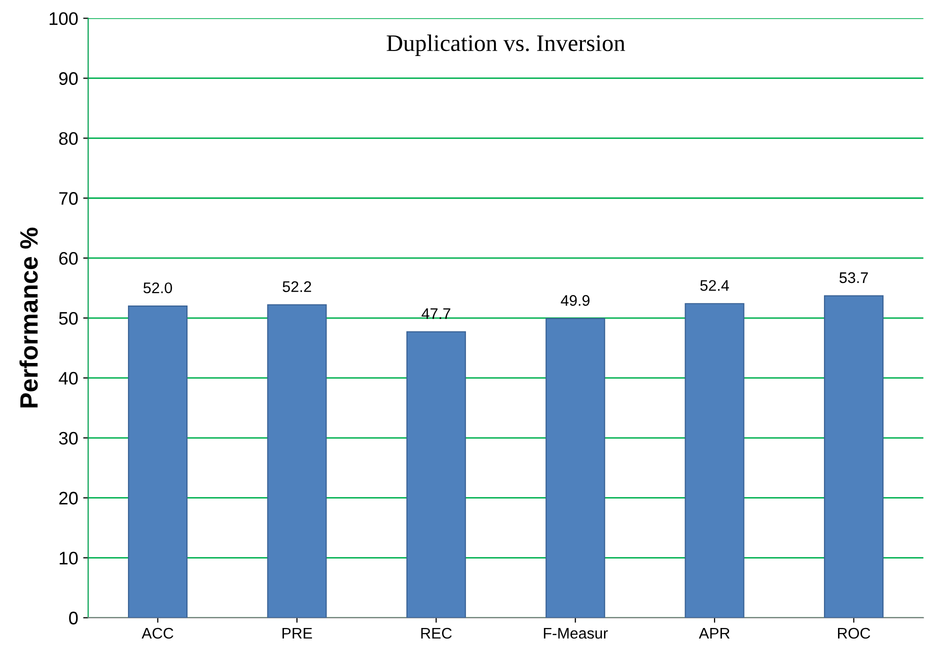 The height and width of the screenshot is (653, 928). I want to click on data-label: 53.7, so click(854, 278).